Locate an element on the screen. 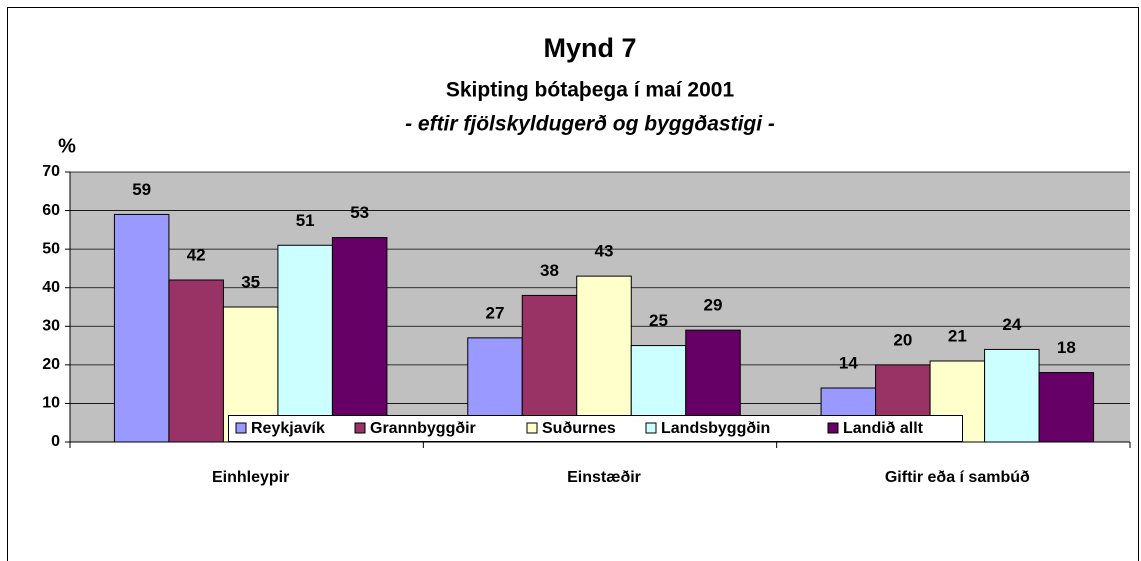  legend-label: Suðurnes is located at coordinates (579, 428).